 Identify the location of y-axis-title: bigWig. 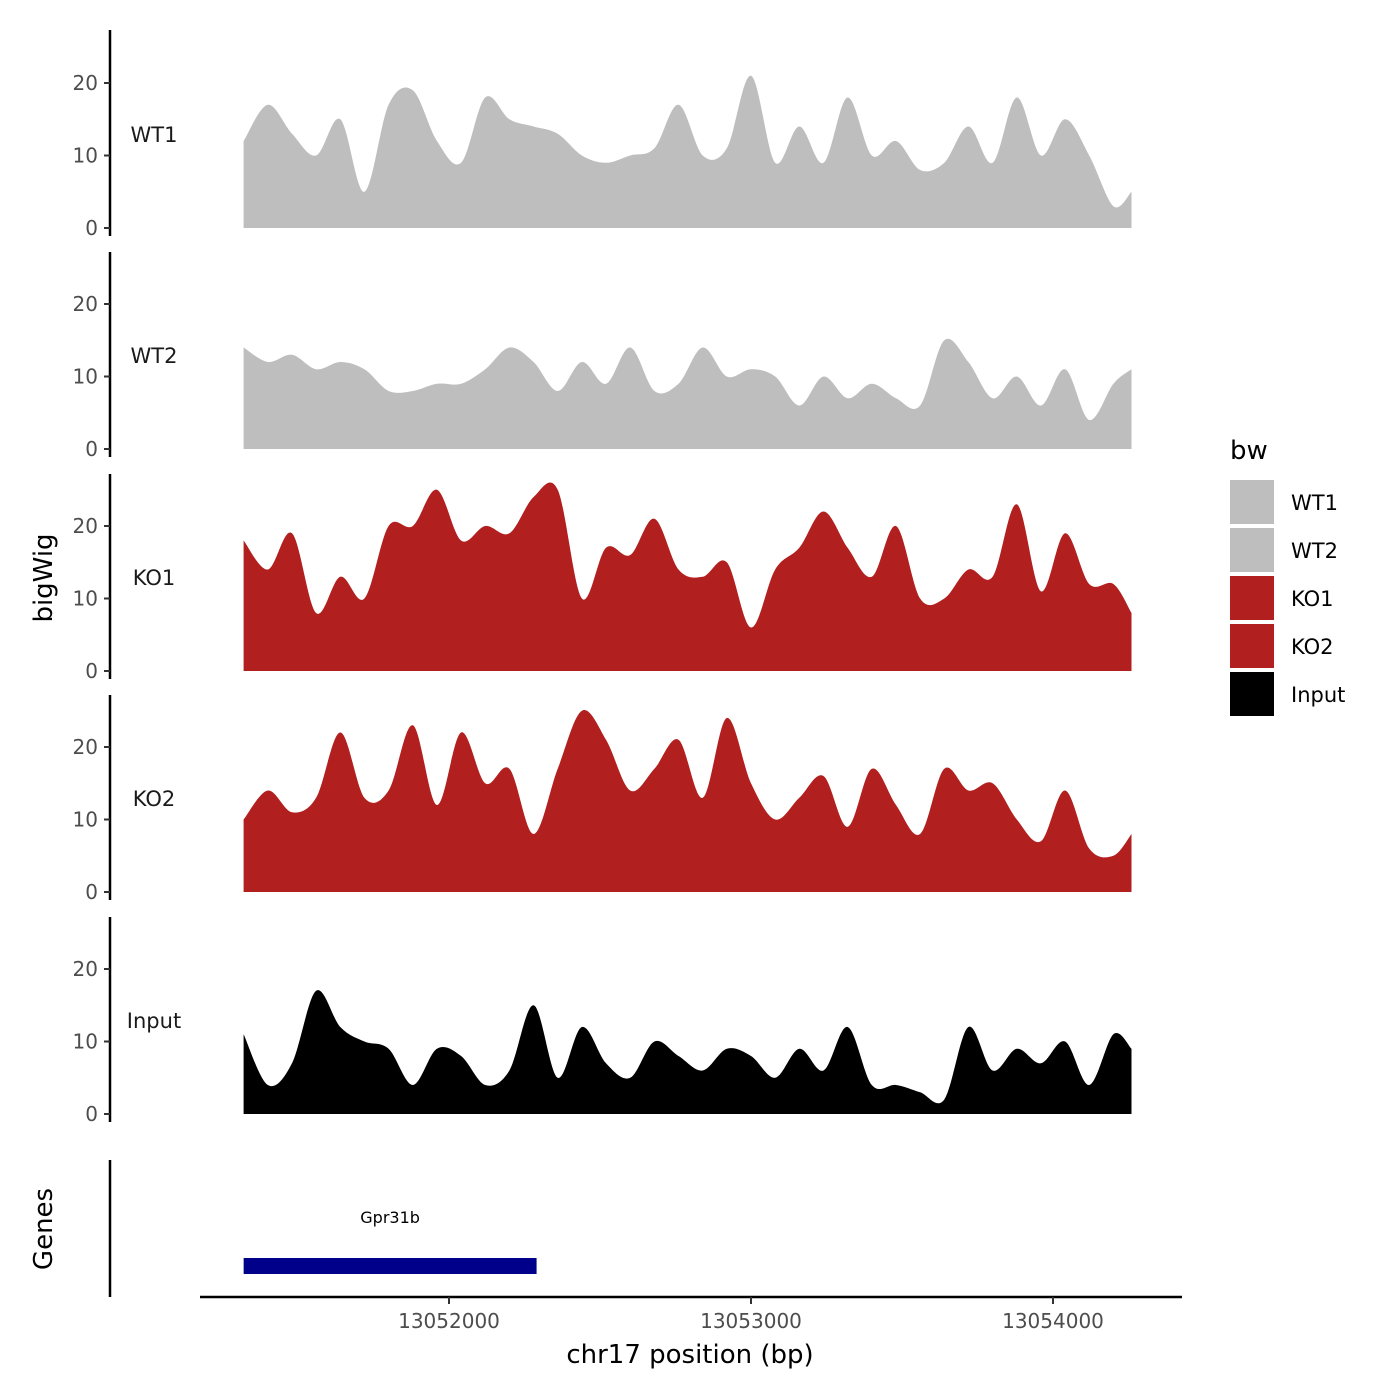
(44, 577).